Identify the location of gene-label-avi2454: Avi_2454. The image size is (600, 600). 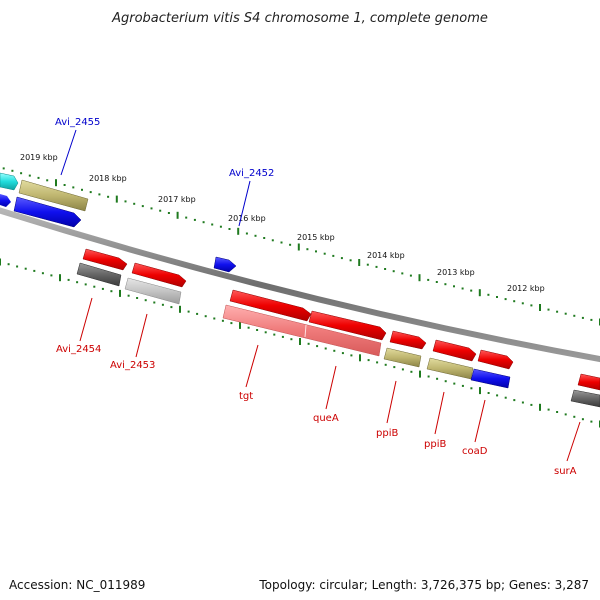
(78, 349).